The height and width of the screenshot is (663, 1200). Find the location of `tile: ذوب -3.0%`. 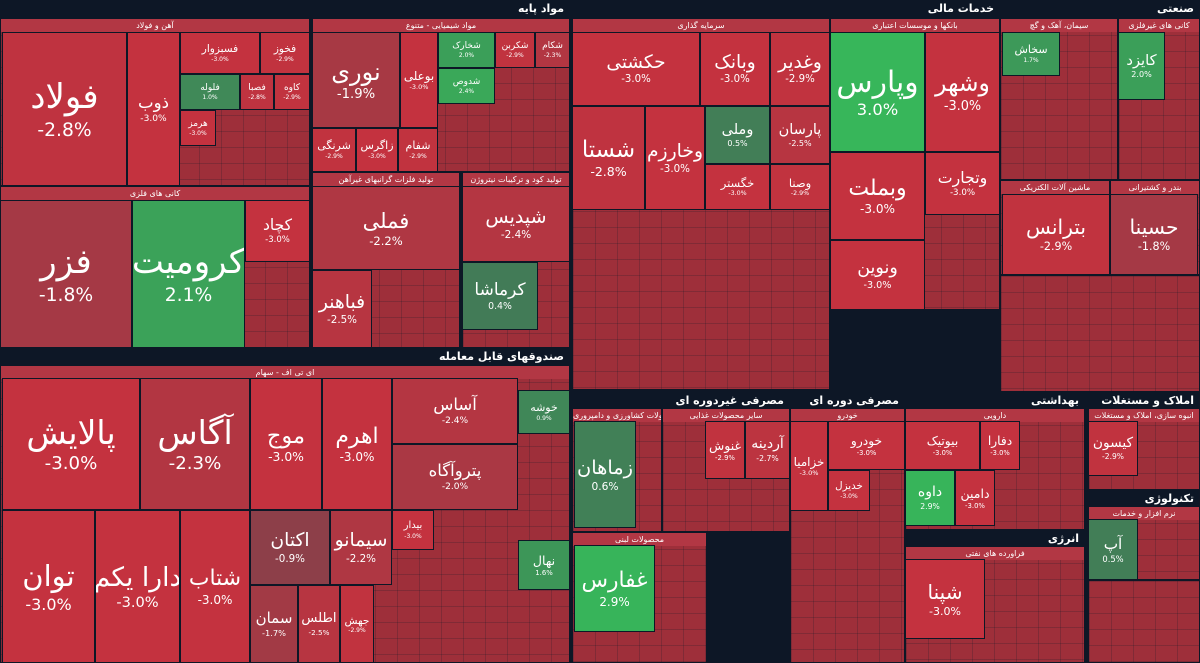

tile: ذوب -3.0% is located at coordinates (153, 109).